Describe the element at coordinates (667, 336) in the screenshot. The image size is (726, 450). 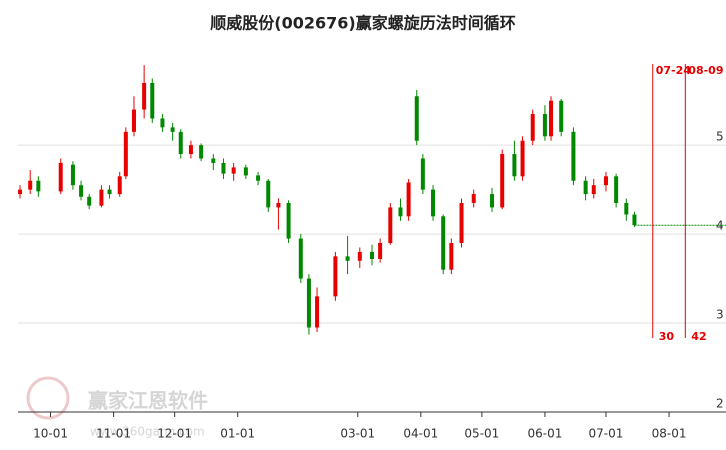
I see `cycle-count: 30` at that location.